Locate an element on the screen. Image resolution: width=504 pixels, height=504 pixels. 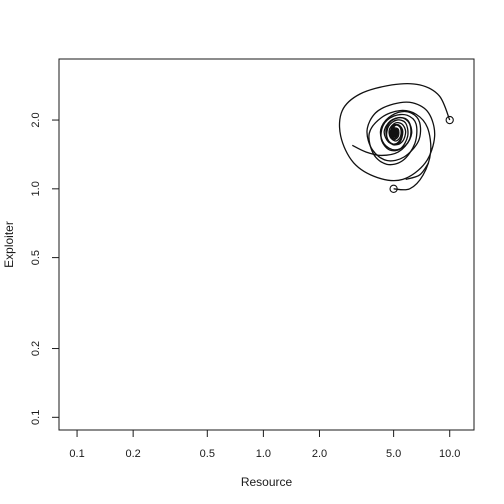
y-tick-label: 2.0 is located at coordinates (36, 119).